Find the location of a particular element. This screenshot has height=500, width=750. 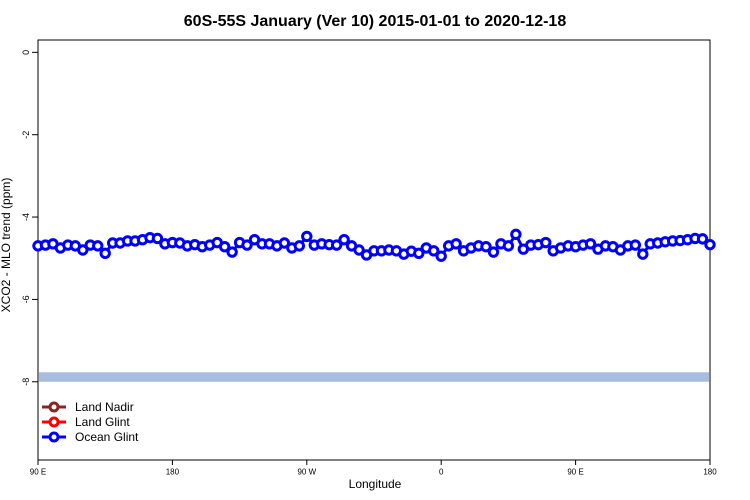

legend-label: Land Nadir is located at coordinates (104, 407).